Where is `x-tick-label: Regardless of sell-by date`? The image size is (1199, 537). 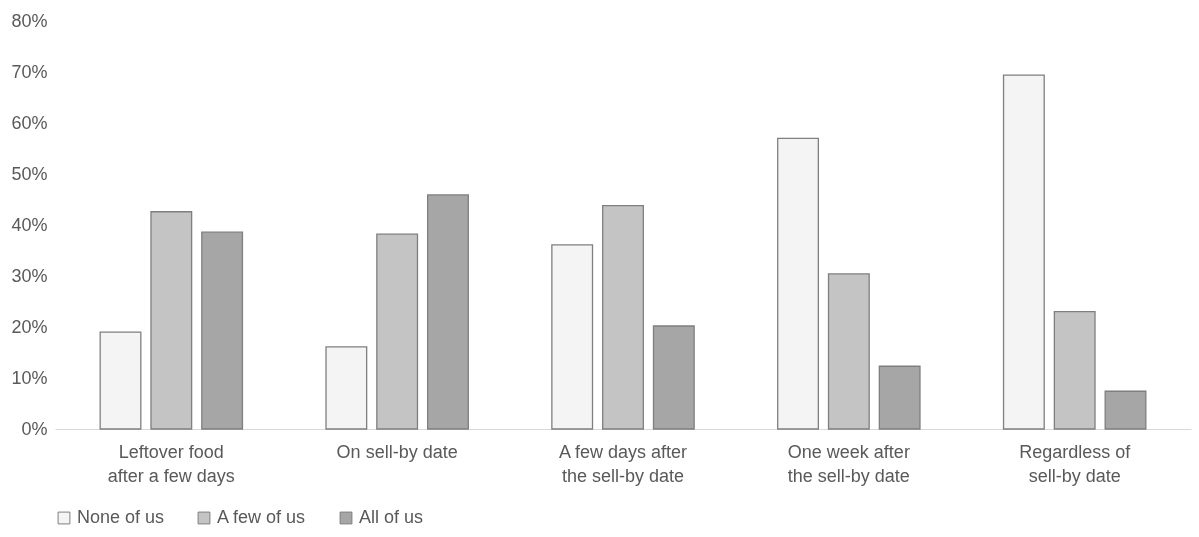 x-tick-label: Regardless of sell-by date is located at coordinates (1075, 463).